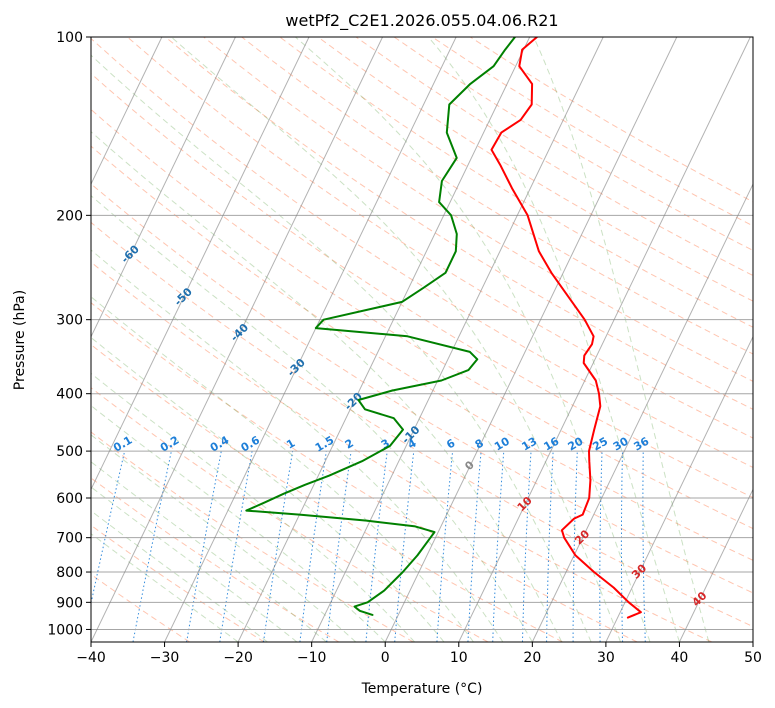 The width and height of the screenshot is (775, 708). I want to click on x-tick-label: −10, so click(312, 658).